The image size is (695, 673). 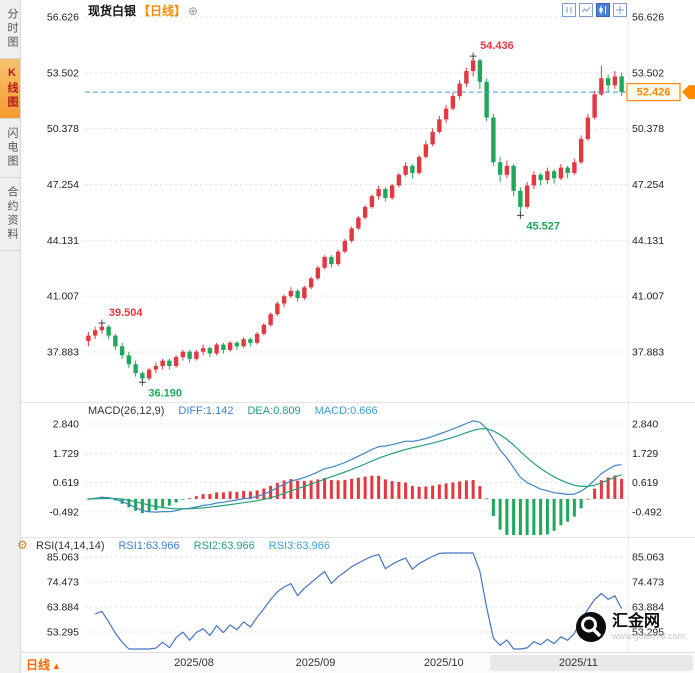 What do you see at coordinates (578, 663) in the screenshot?
I see `x-axis-label: 2025/11` at bounding box center [578, 663].